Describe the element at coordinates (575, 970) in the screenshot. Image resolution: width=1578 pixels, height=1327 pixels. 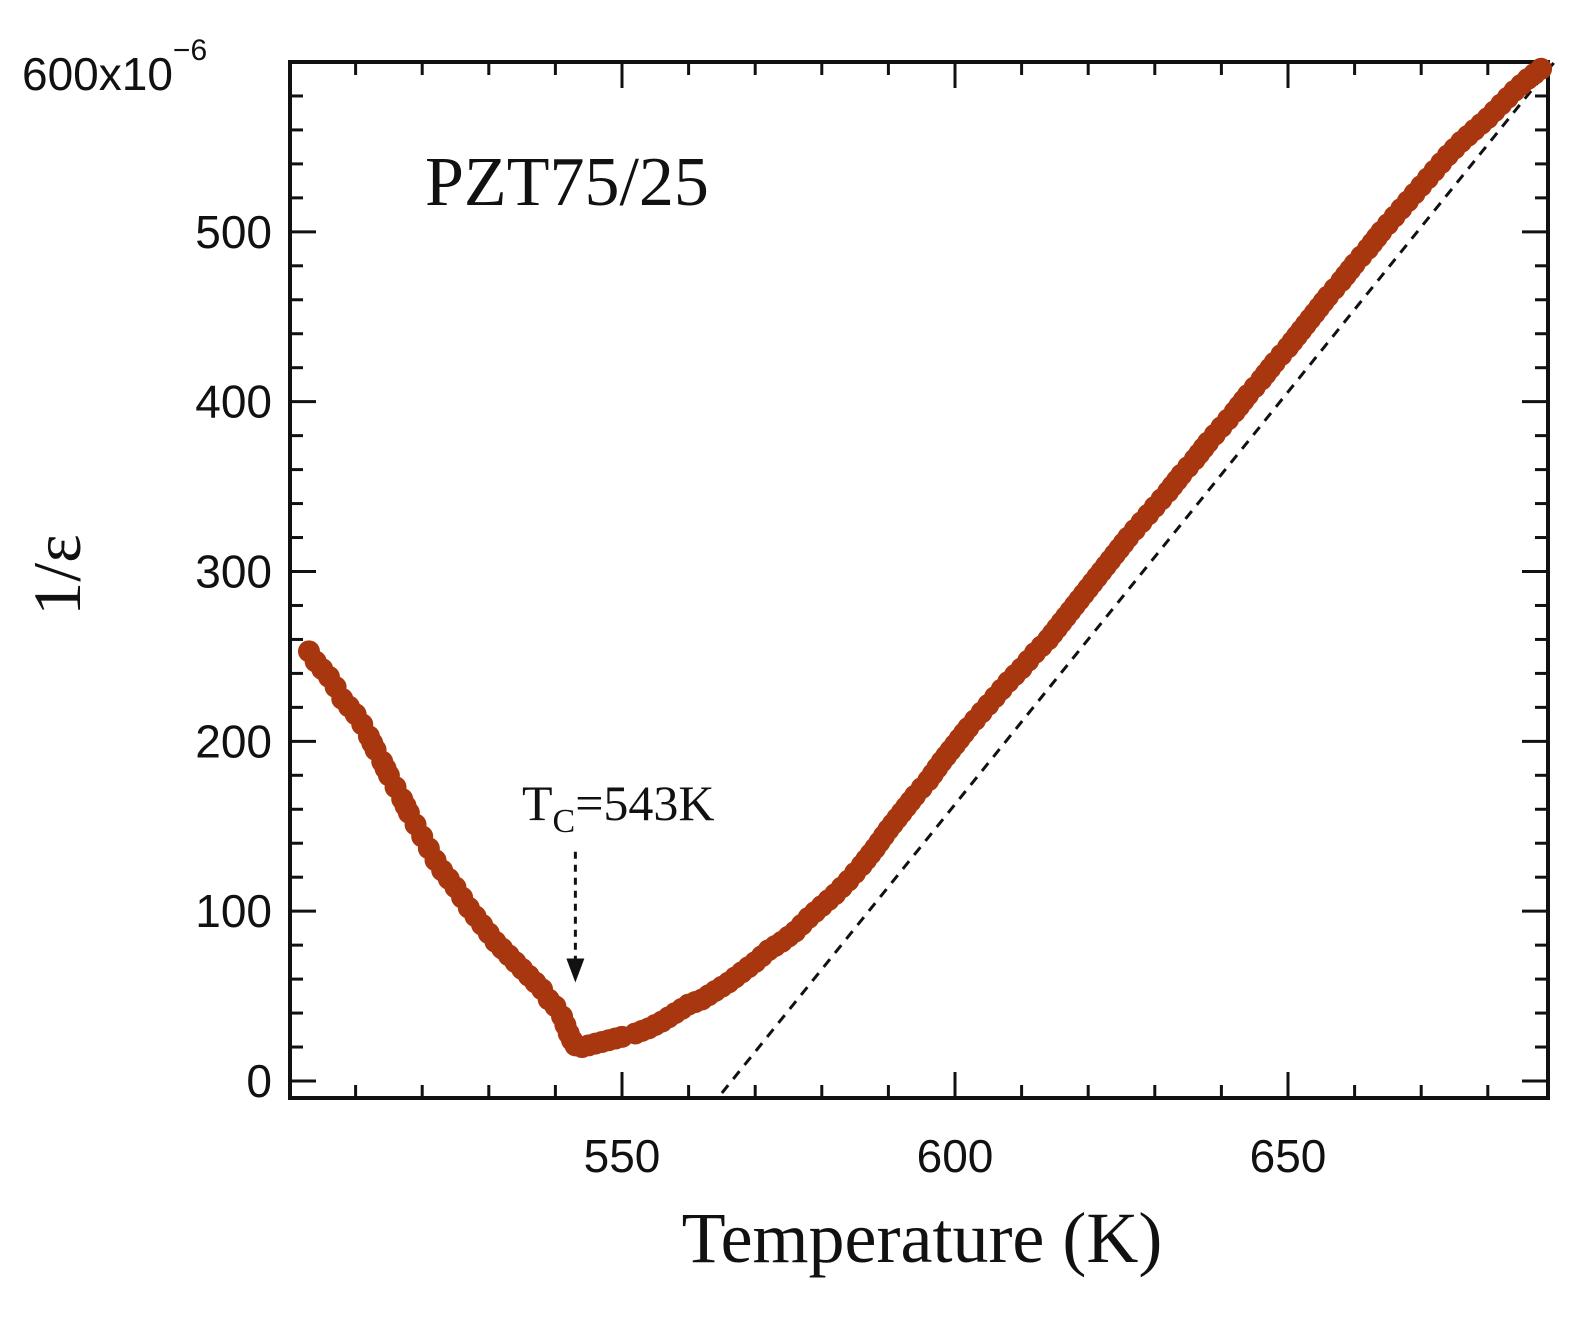
I see `tc-arrow-head` at that location.